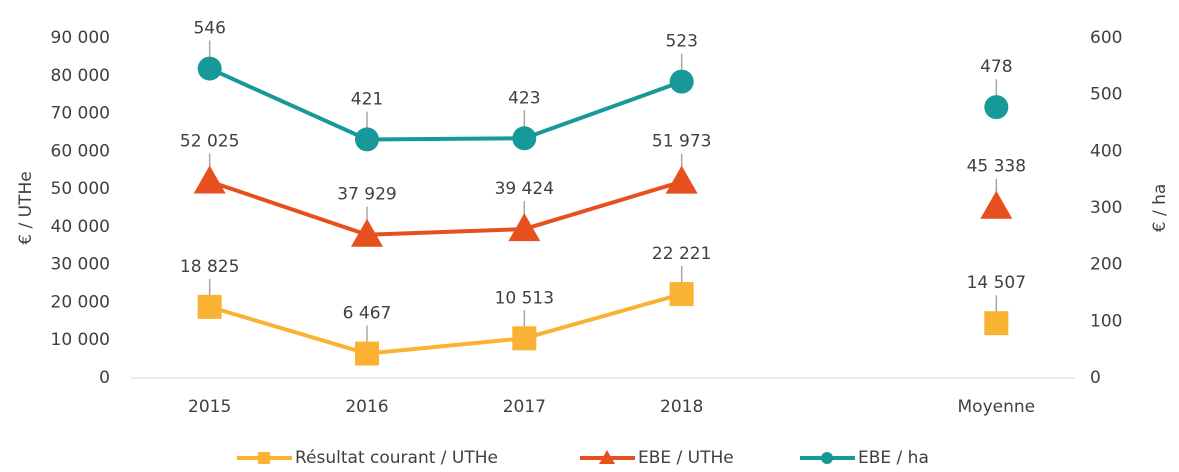 The image size is (1179, 472). What do you see at coordinates (524, 407) in the screenshot?
I see `x-tick-label: 2017` at bounding box center [524, 407].